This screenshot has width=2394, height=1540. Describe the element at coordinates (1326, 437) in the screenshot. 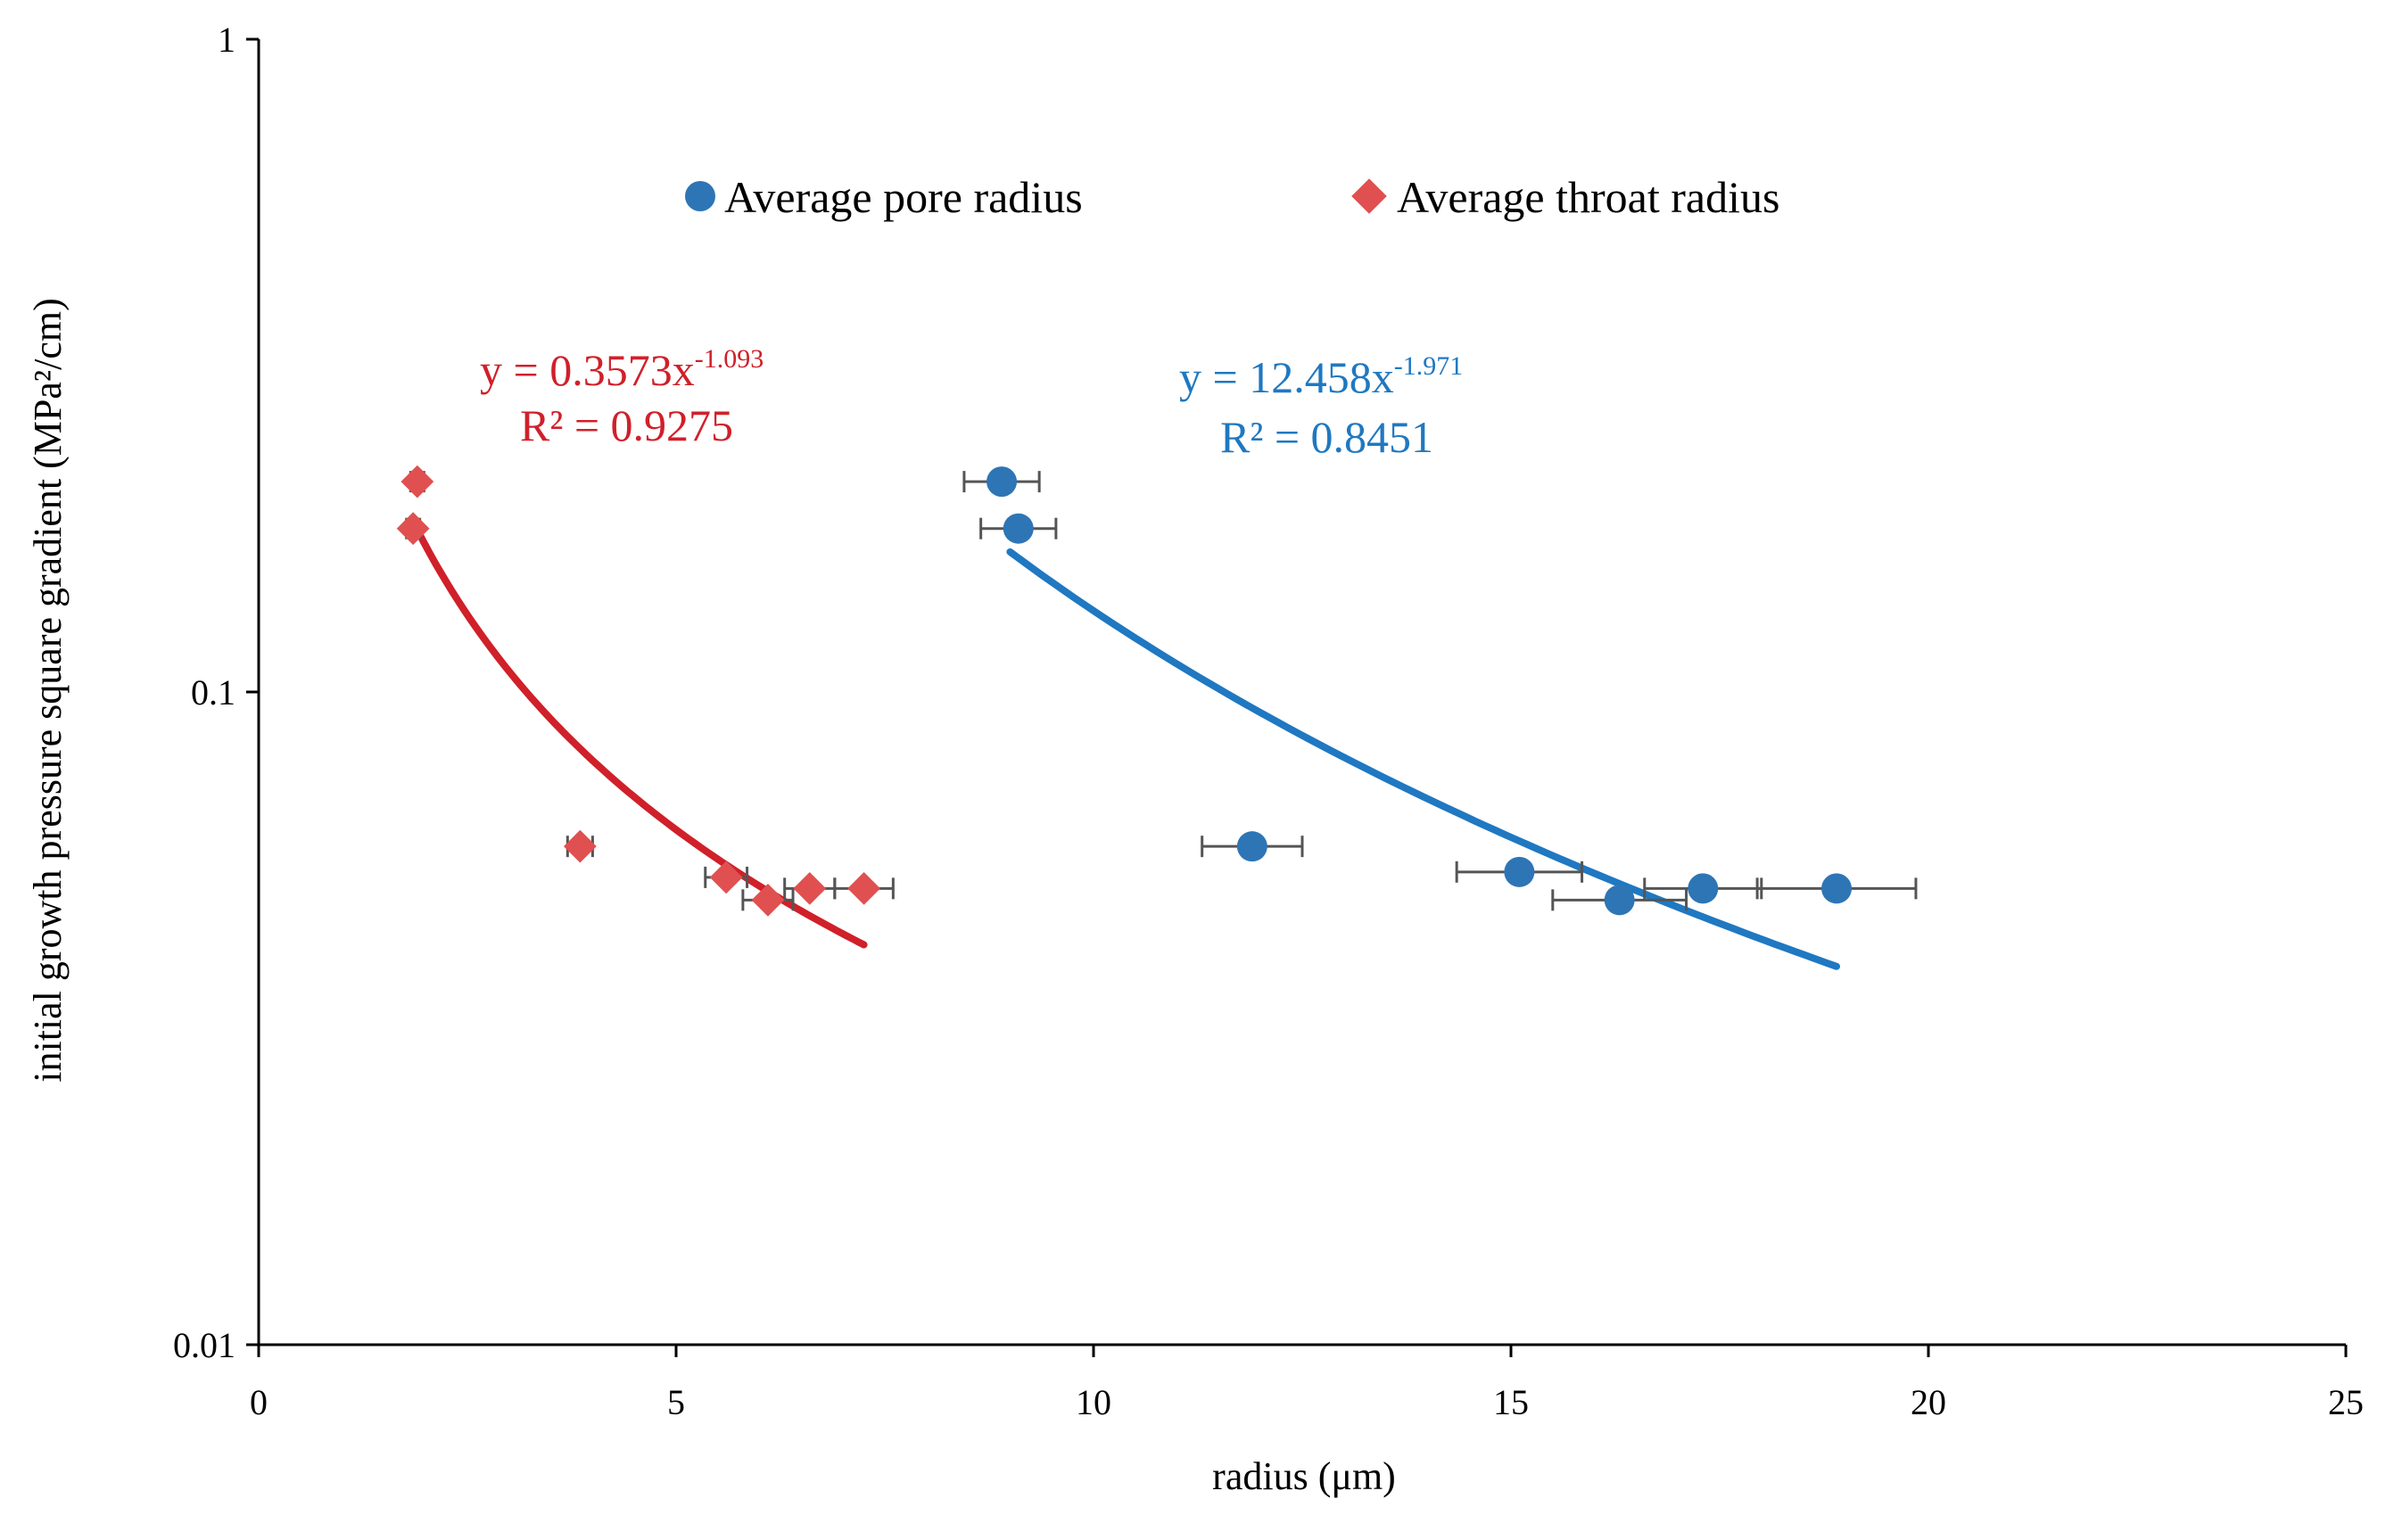

I see `r2-pore: R² = 0.8451` at that location.